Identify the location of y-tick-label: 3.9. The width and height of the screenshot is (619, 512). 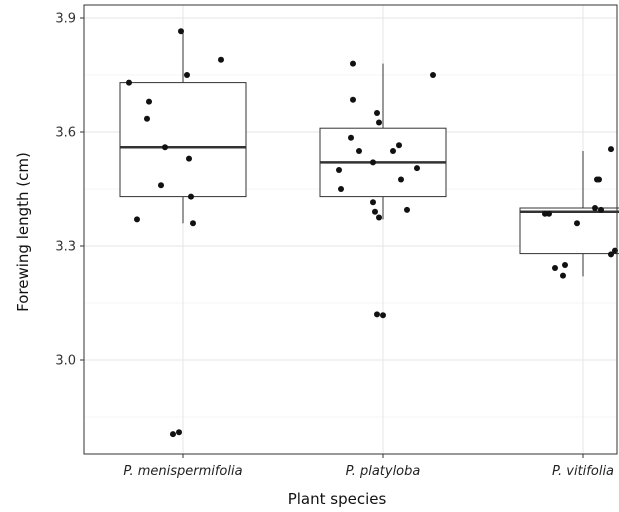
(65, 19).